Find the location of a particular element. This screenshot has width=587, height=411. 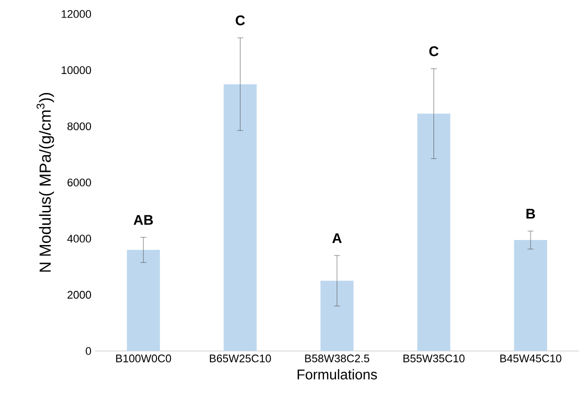

annotation: B is located at coordinates (531, 213).